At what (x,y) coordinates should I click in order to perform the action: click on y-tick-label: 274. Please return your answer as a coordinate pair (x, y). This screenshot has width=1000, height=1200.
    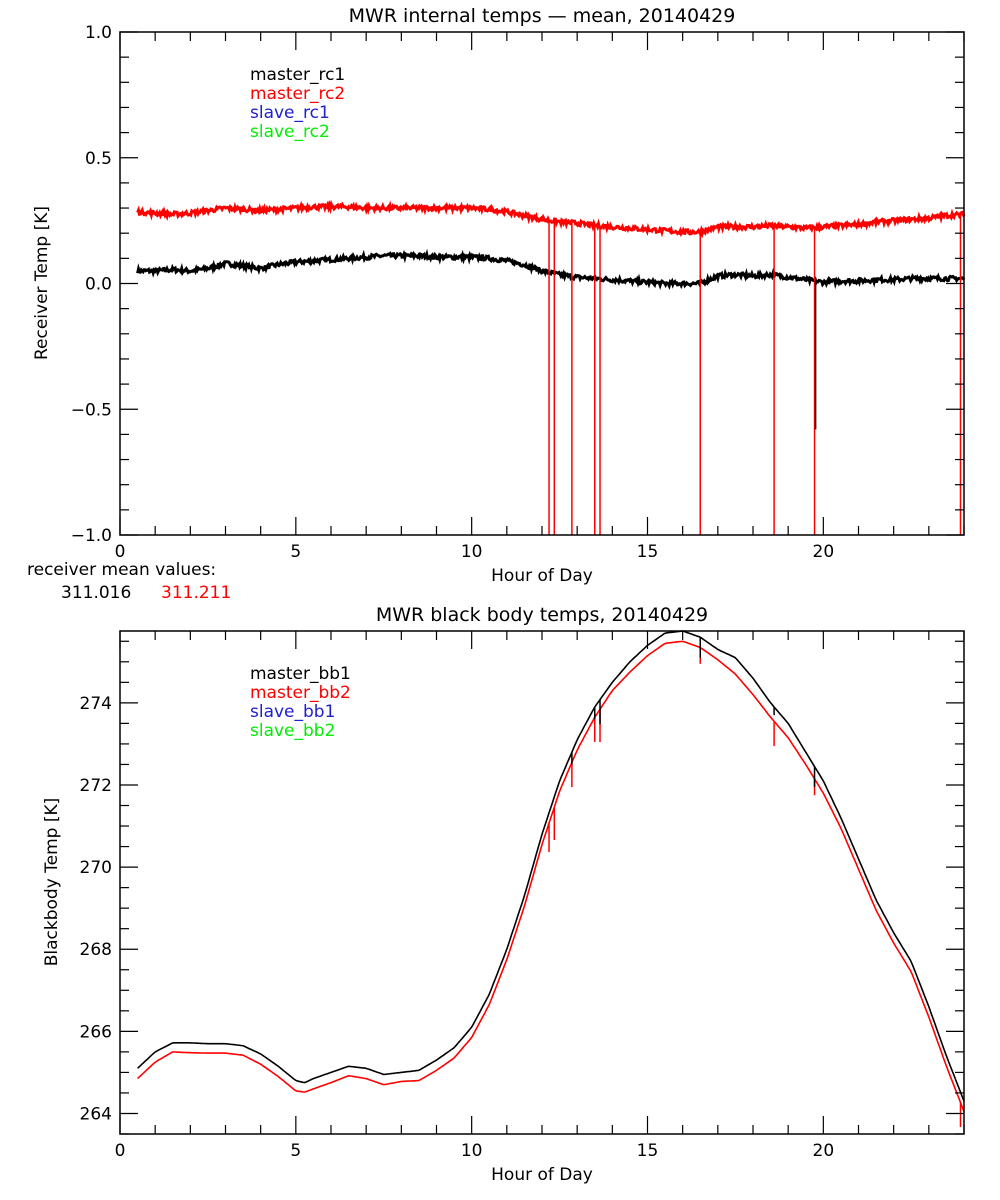
    Looking at the image, I should click on (96, 704).